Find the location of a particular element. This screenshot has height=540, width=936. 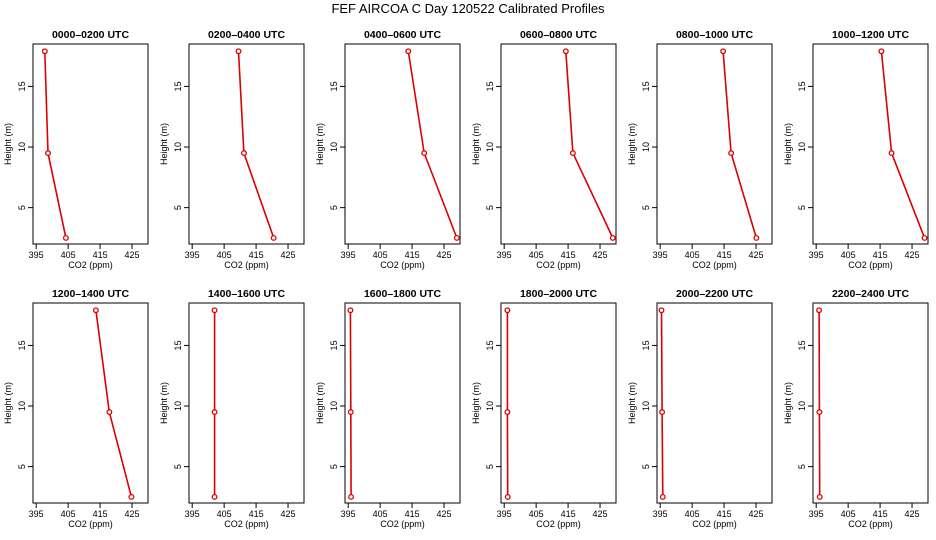

panel-title: 0800–1000 UTC is located at coordinates (714, 35).